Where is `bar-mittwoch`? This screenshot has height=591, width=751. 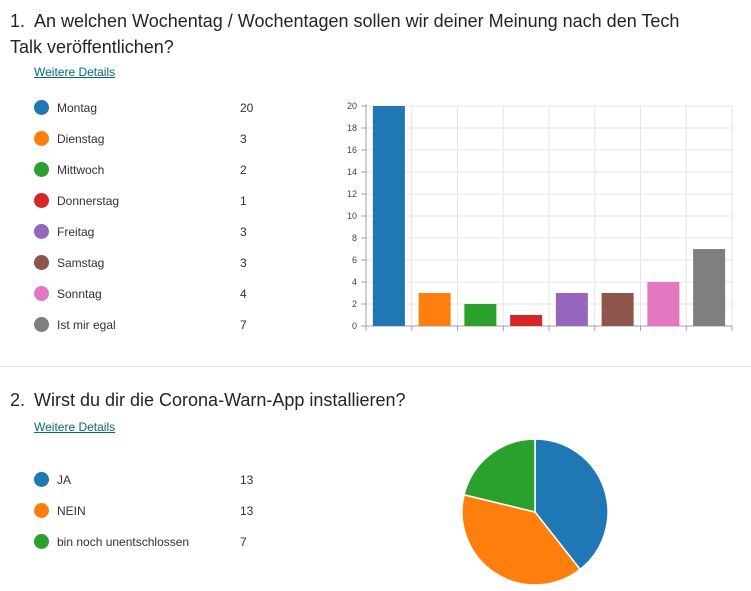 bar-mittwoch is located at coordinates (480, 315).